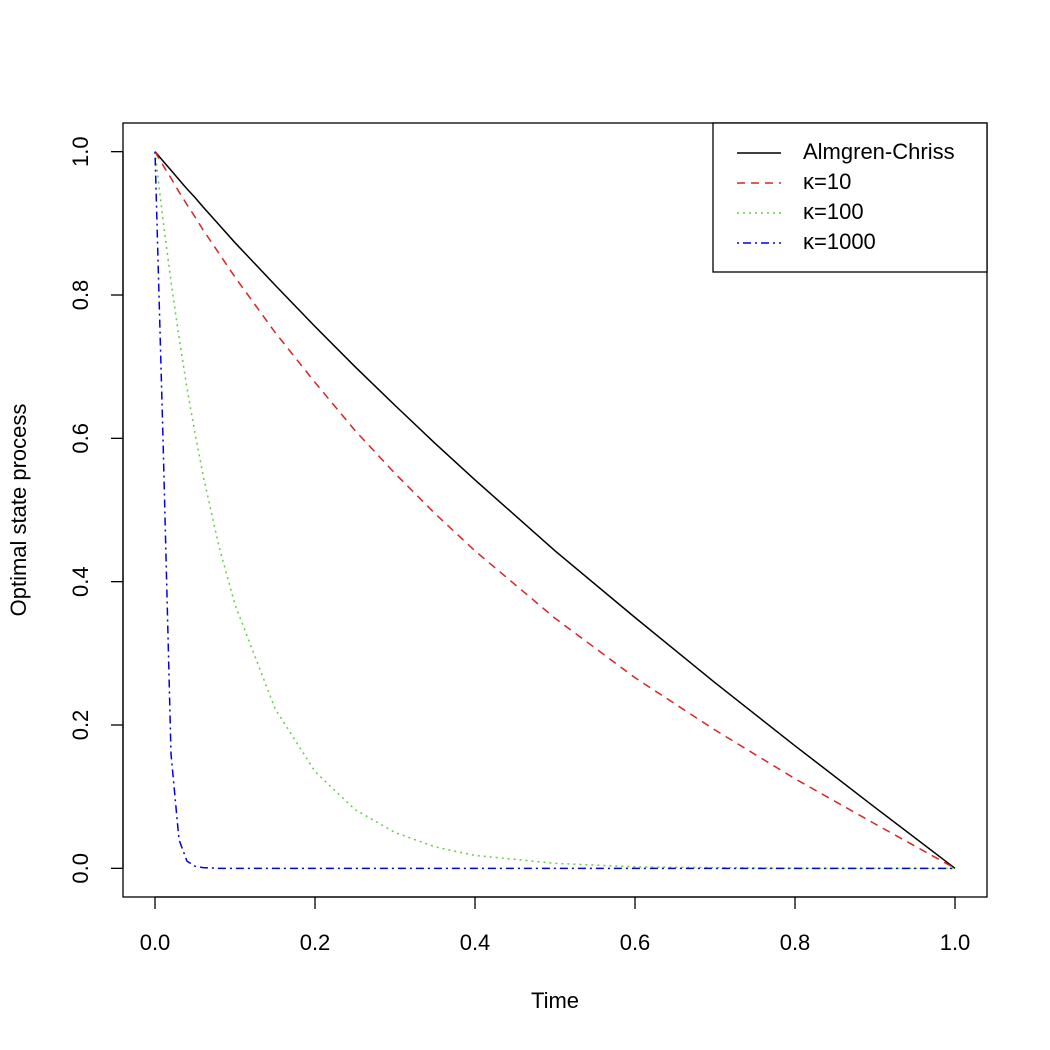 The width and height of the screenshot is (1050, 1050). I want to click on y-tick-label: 0.2, so click(80, 725).